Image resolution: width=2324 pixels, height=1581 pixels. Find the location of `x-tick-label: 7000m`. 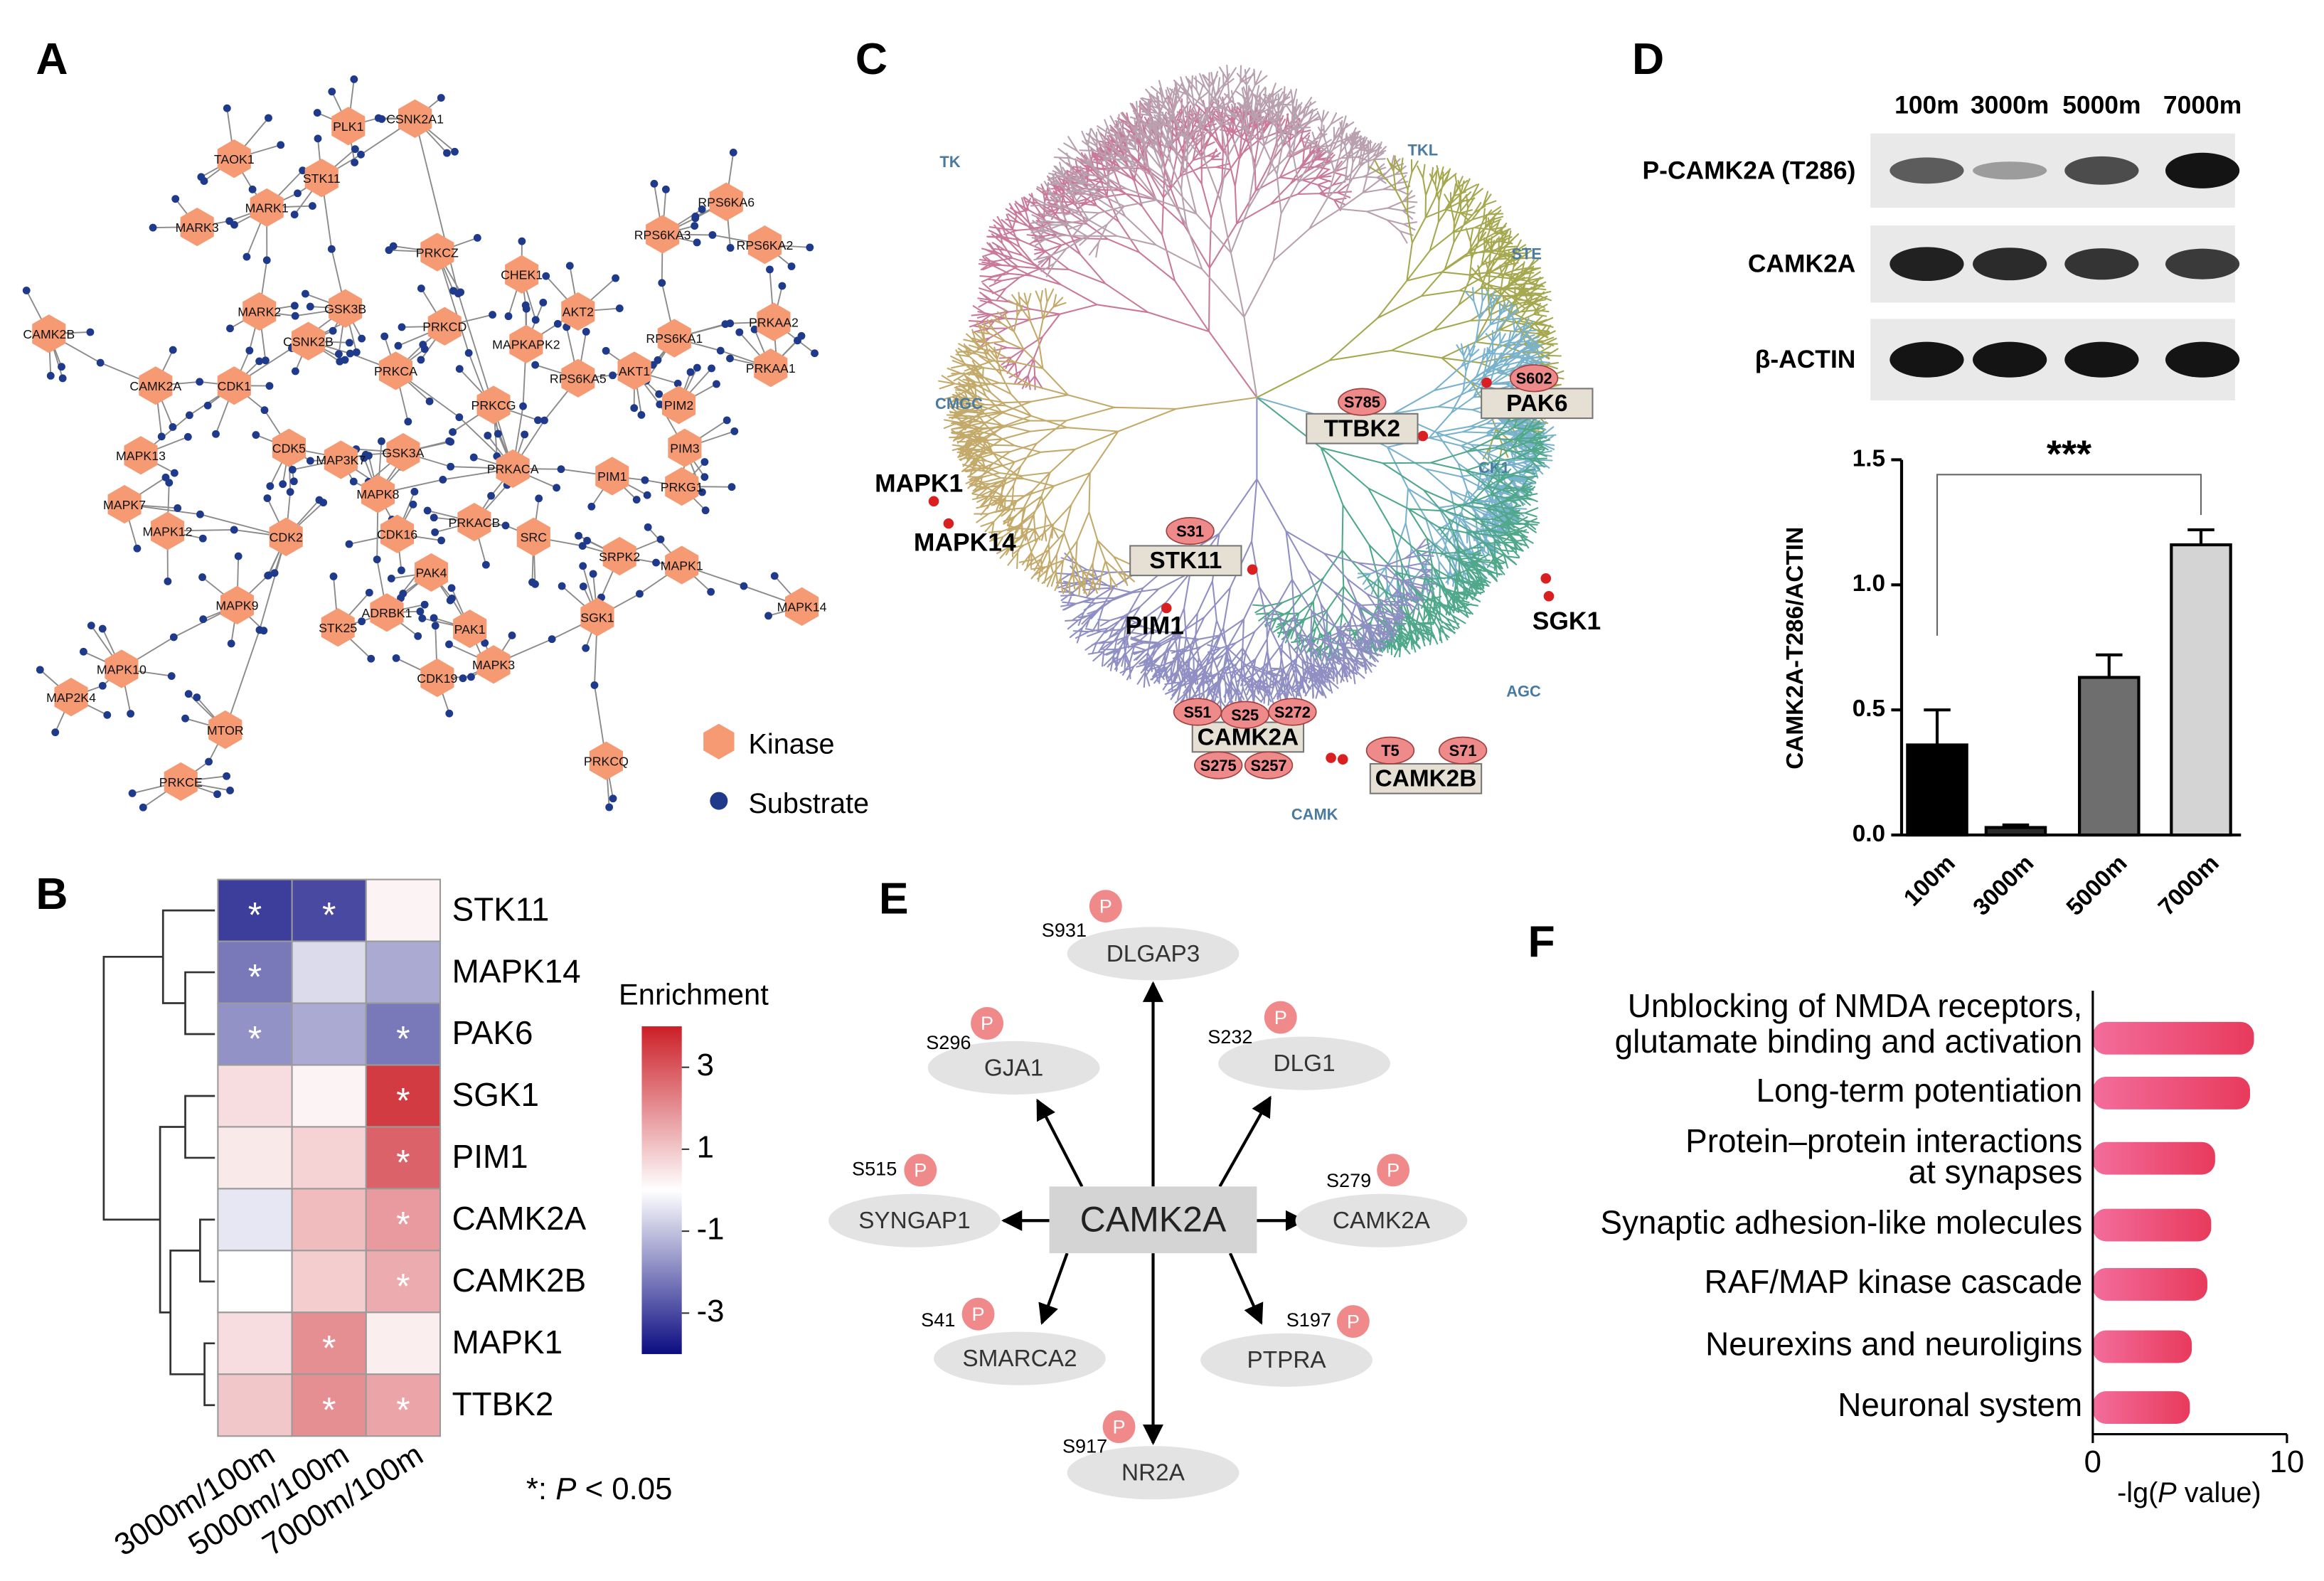

x-tick-label: 7000m is located at coordinates (2189, 885).